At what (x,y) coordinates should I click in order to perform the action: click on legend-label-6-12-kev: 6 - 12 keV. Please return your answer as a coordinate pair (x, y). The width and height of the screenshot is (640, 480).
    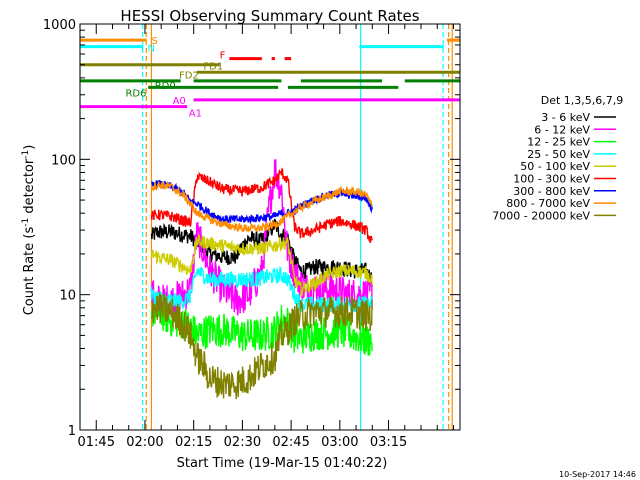
    Looking at the image, I should click on (562, 129).